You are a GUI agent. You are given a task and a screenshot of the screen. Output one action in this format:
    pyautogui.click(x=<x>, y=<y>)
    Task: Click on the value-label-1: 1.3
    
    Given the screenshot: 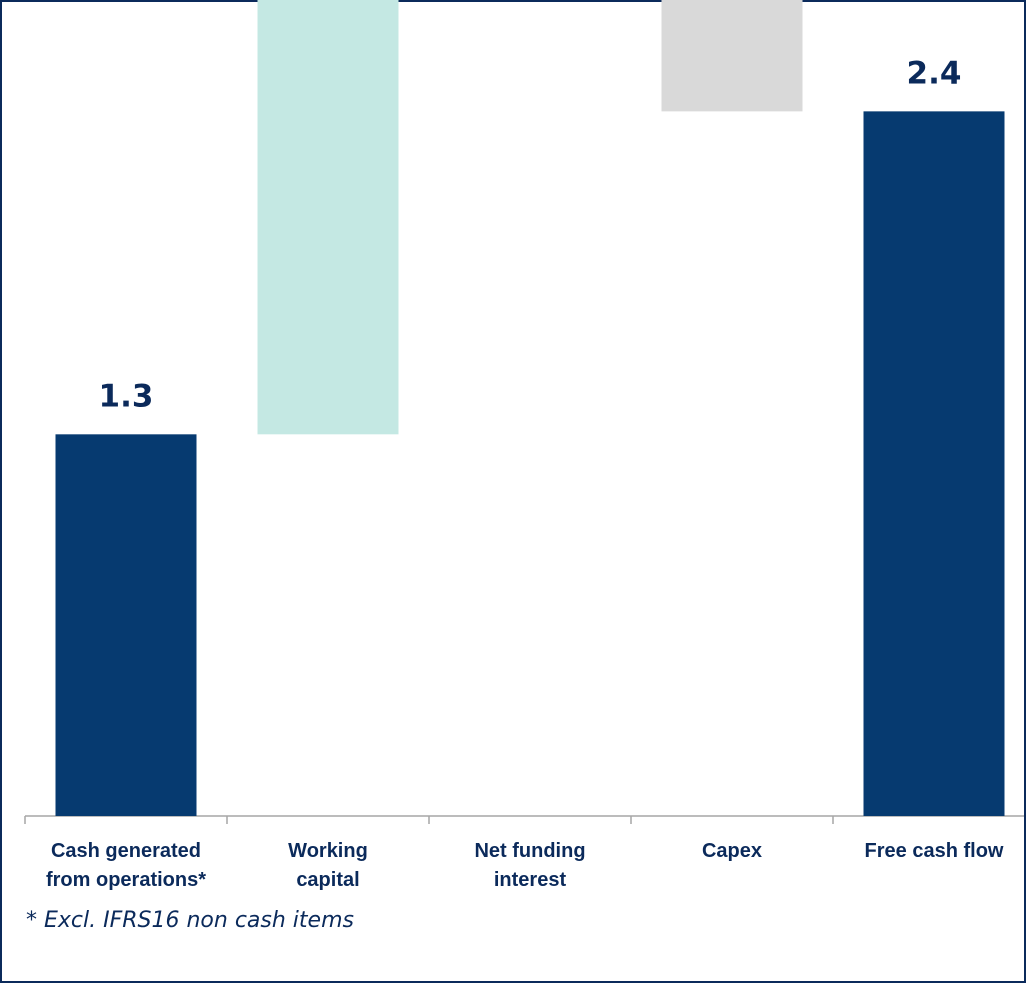 What is the action you would take?
    pyautogui.click(x=126, y=396)
    